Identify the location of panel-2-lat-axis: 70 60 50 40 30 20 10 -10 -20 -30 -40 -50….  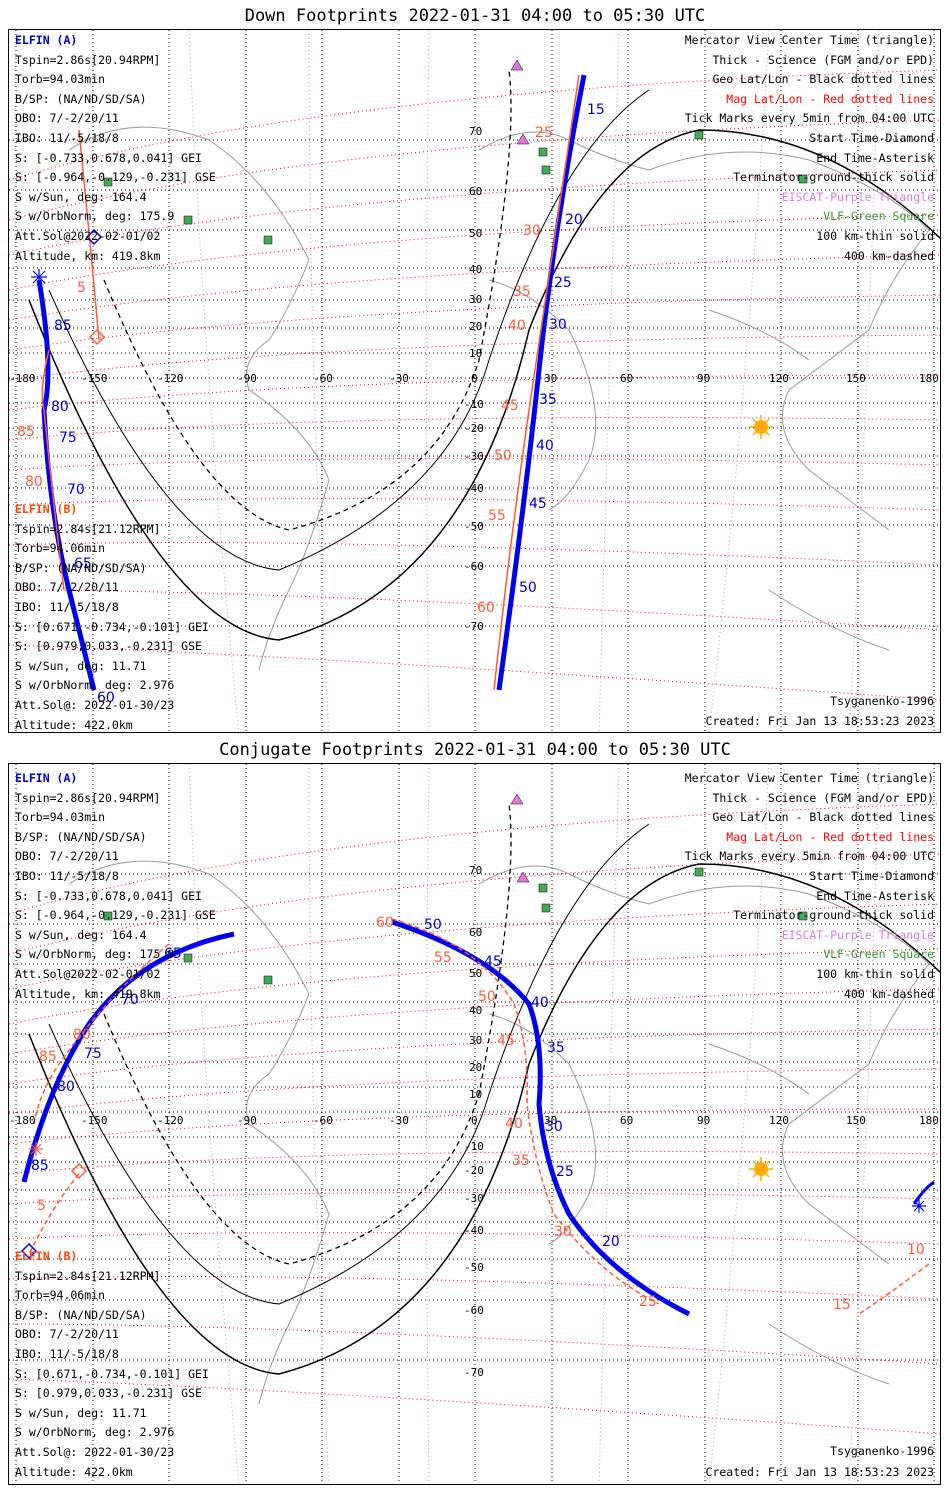
(474, 1121).